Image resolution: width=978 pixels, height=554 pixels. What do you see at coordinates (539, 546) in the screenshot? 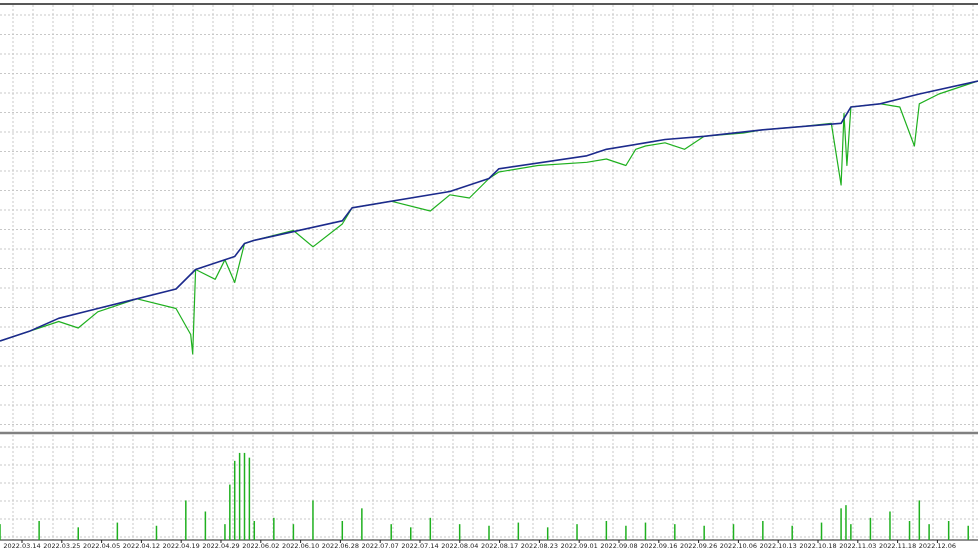
I see `x-tick-label: 2022.08.23` at bounding box center [539, 546].